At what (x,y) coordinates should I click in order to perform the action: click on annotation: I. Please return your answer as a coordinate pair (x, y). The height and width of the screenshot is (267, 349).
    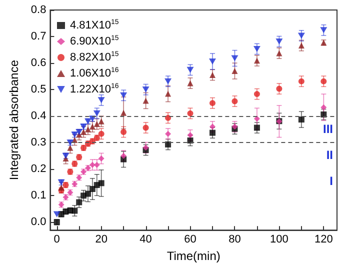
    Looking at the image, I should click on (332, 181).